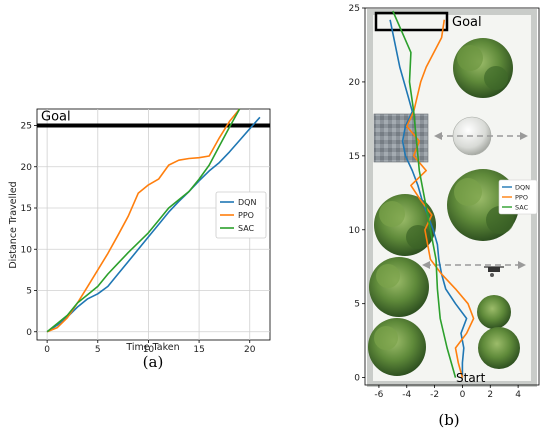 The image size is (550, 431). I want to click on plot-b-legend: DQN PPO SAC, so click(518, 197).